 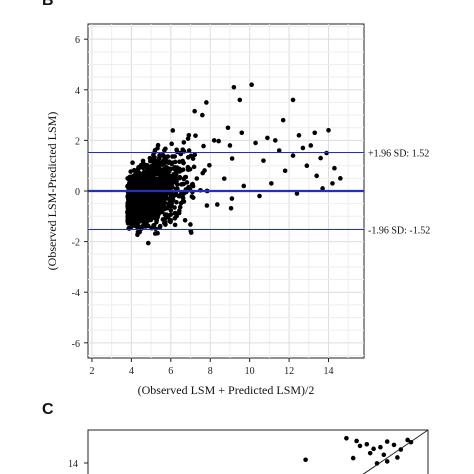 I want to click on y-tick-label: -2, so click(x=76, y=243).